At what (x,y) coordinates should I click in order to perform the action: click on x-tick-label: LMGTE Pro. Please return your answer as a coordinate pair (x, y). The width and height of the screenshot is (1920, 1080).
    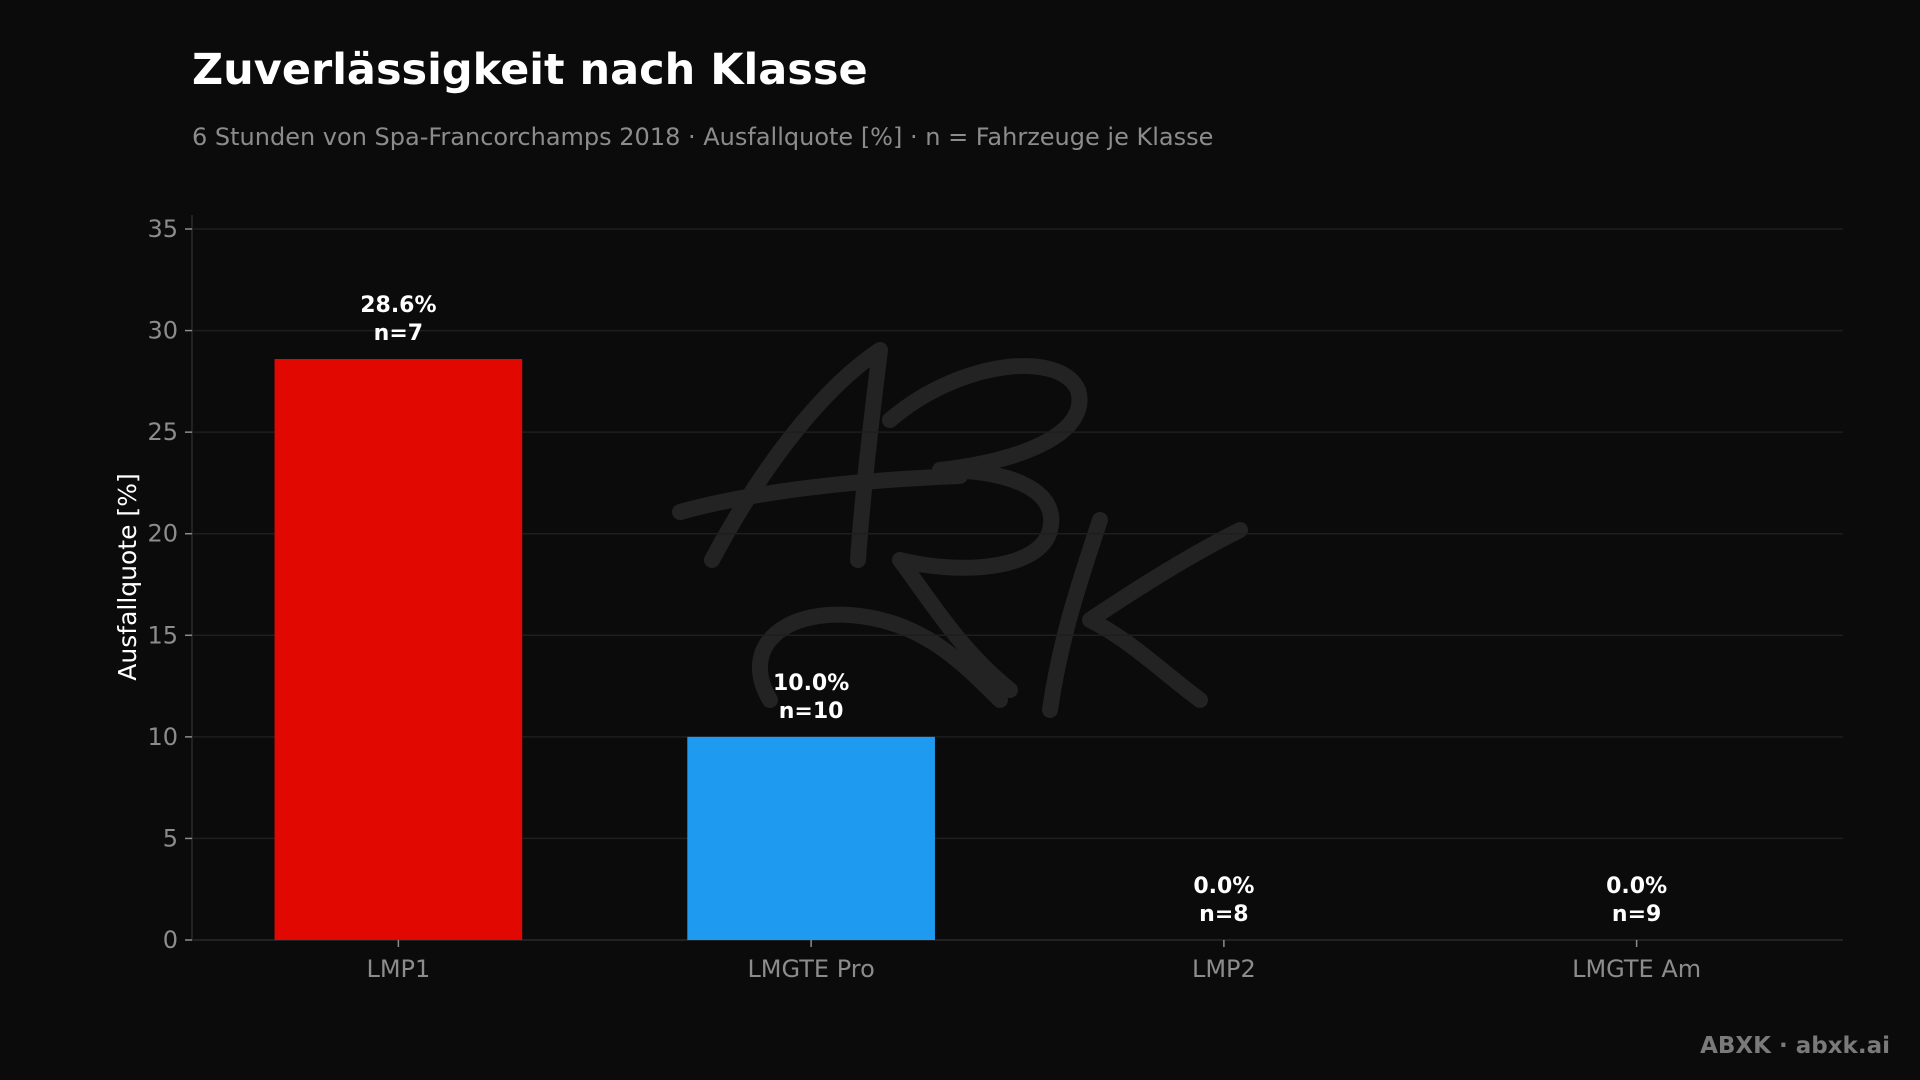
    Looking at the image, I should click on (810, 969).